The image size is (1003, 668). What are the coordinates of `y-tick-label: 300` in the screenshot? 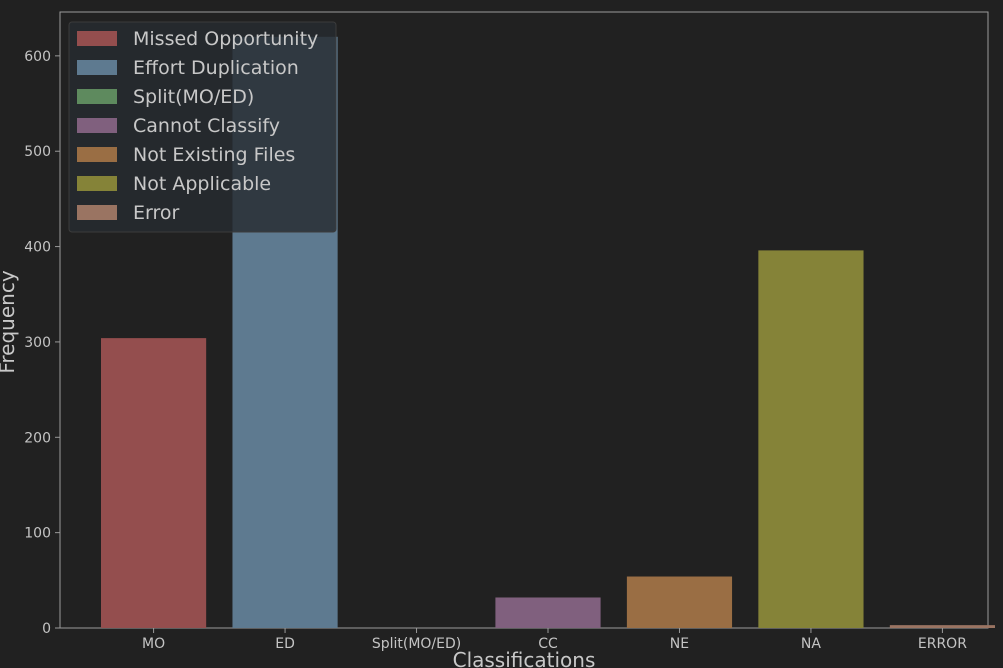 It's located at (37, 343).